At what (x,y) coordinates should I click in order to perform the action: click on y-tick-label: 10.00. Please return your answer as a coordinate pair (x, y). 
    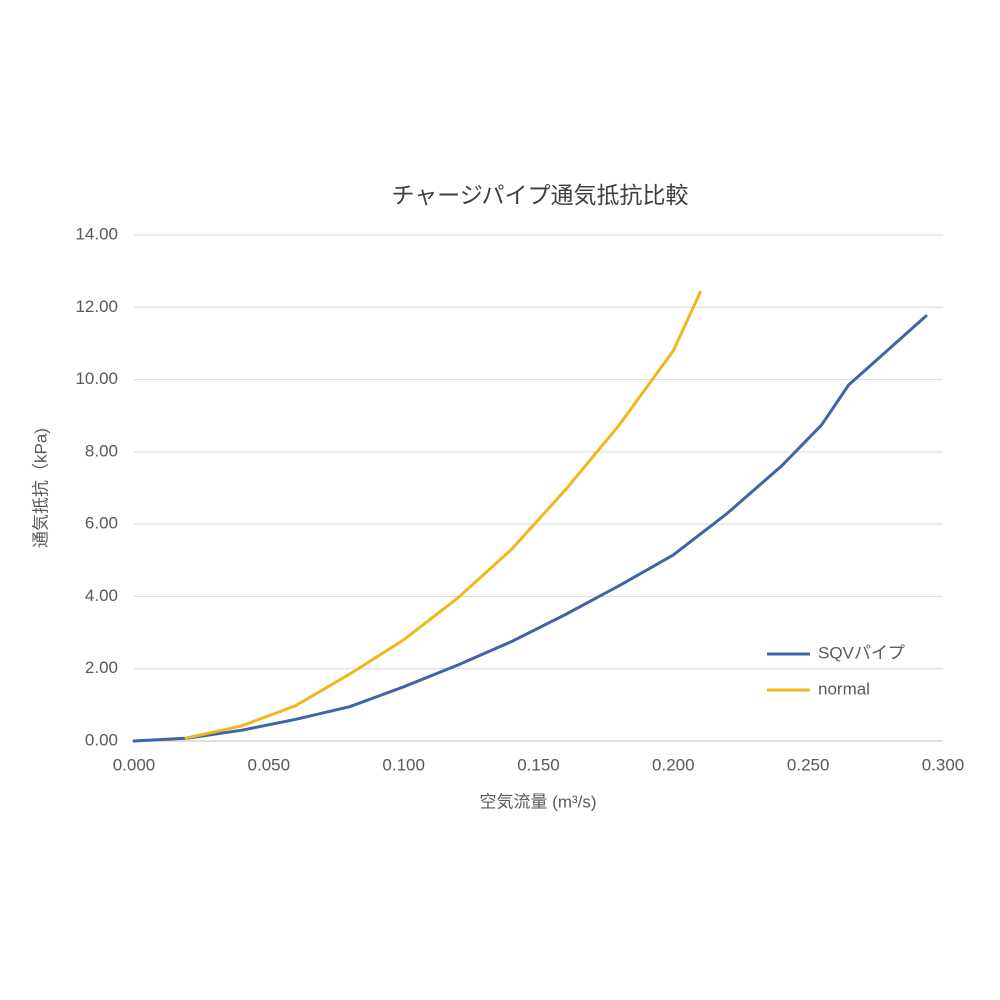
    Looking at the image, I should click on (96, 378).